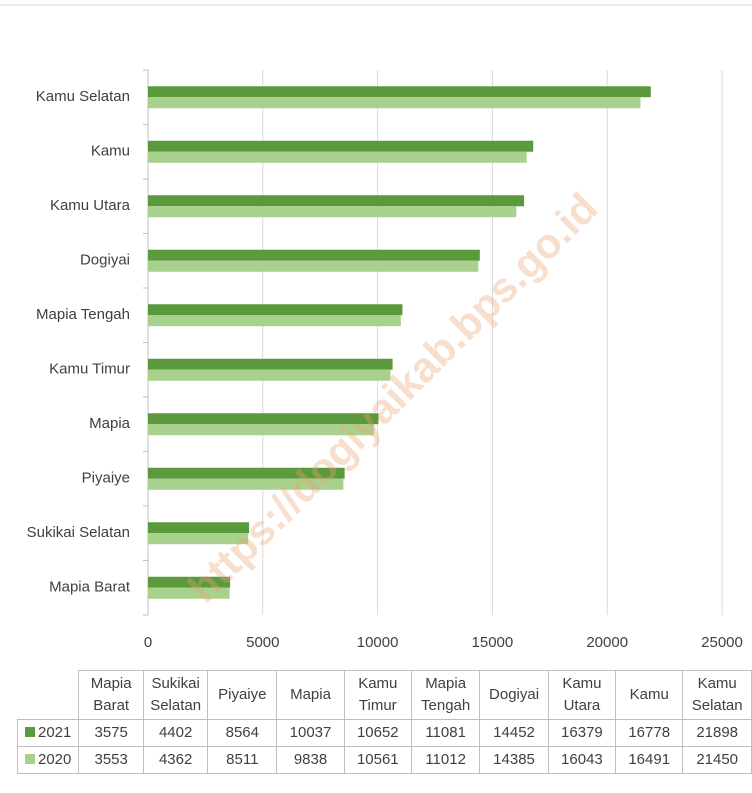 This screenshot has width=752, height=793. What do you see at coordinates (175, 733) in the screenshot?
I see `table-value: 4402` at bounding box center [175, 733].